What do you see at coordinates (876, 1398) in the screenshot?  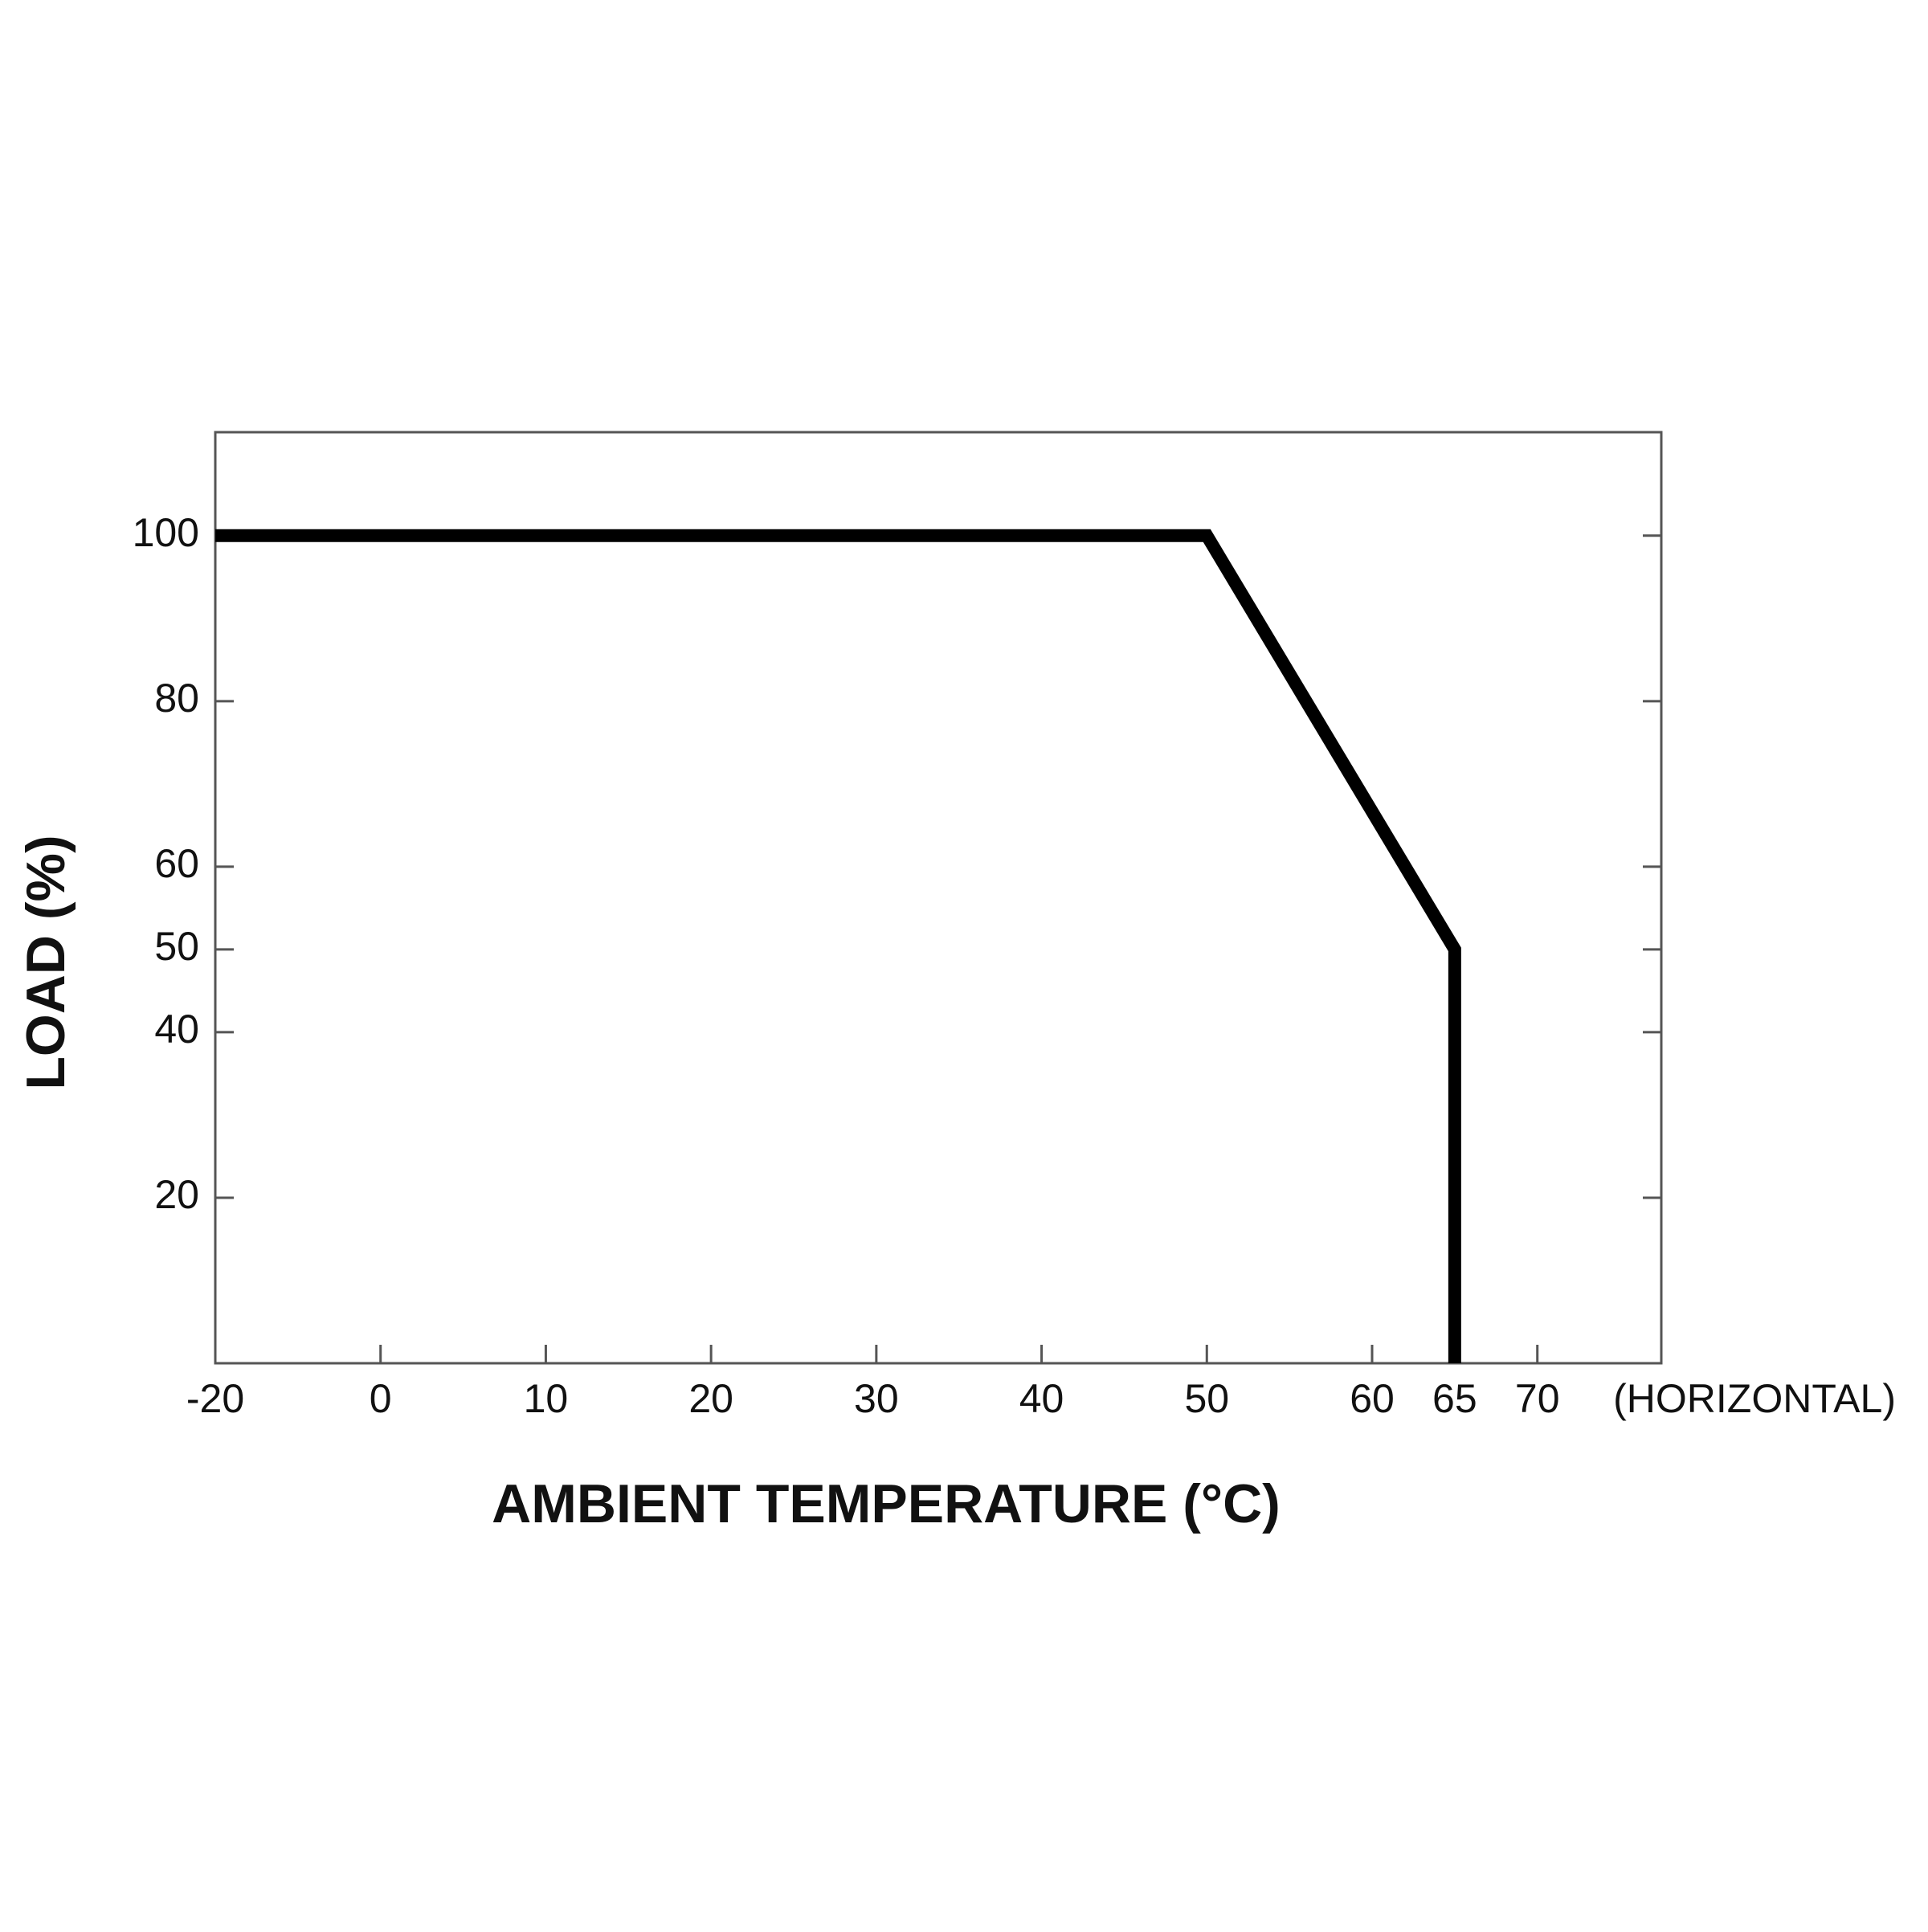 I see `x-tick-label: 30` at bounding box center [876, 1398].